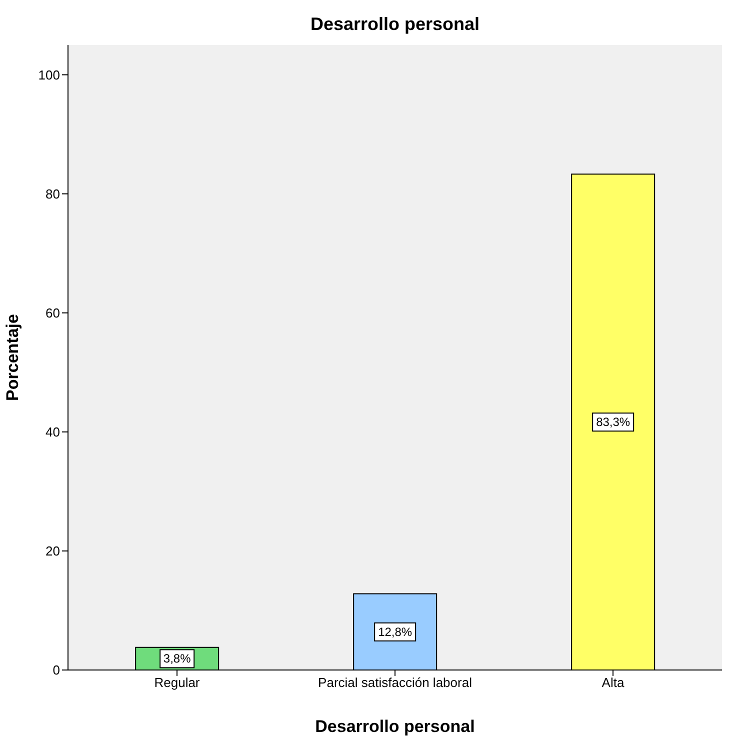 This screenshot has width=731, height=740. I want to click on y-tick-label: 60, so click(53, 312).